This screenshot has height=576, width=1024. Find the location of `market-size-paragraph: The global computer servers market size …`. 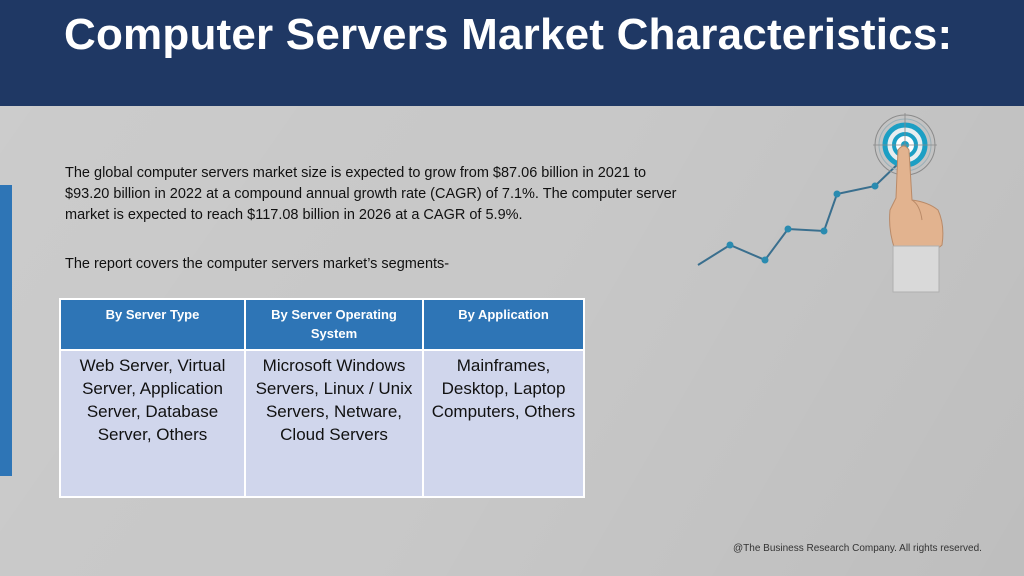

market-size-paragraph: The global computer servers market size … is located at coordinates (371, 194).